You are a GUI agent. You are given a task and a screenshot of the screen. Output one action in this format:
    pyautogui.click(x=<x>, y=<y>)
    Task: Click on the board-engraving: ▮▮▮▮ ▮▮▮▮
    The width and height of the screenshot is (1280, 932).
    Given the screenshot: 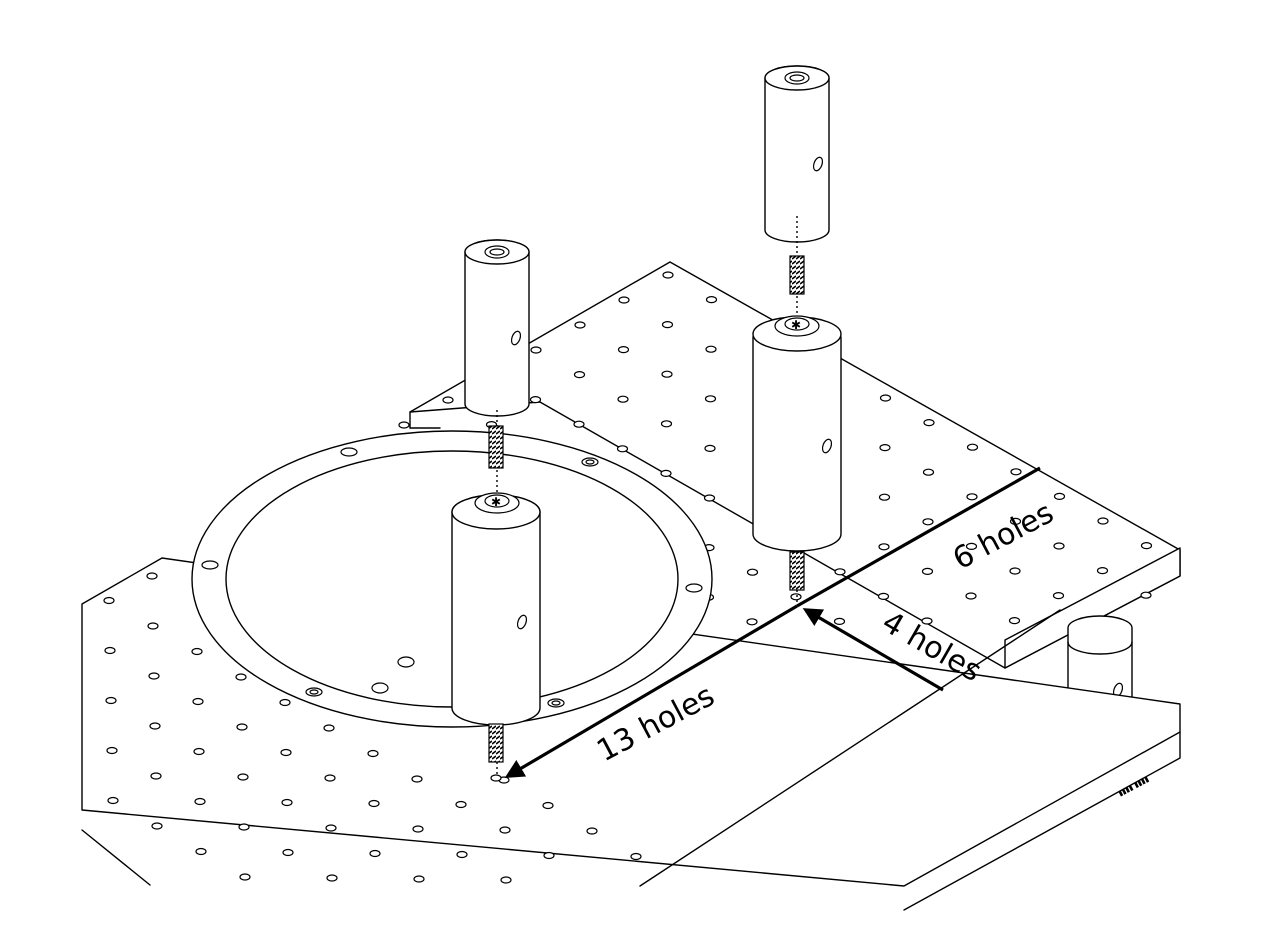 What is the action you would take?
    pyautogui.click(x=1133, y=786)
    